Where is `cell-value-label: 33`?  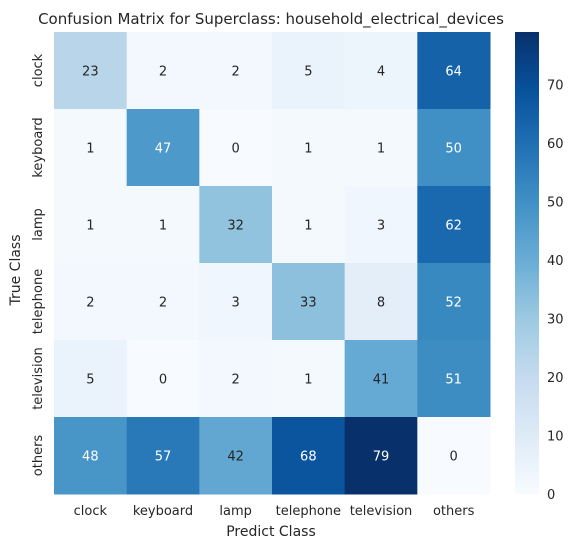 cell-value-label: 33 is located at coordinates (308, 303).